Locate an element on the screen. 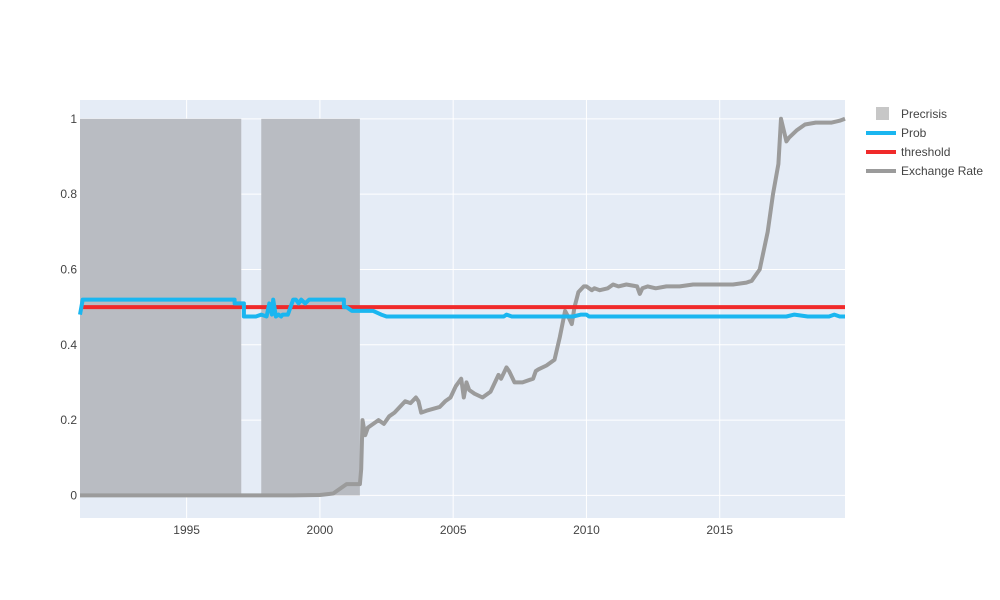 The image size is (1000, 600). x-tick-label: 2000 is located at coordinates (320, 530).